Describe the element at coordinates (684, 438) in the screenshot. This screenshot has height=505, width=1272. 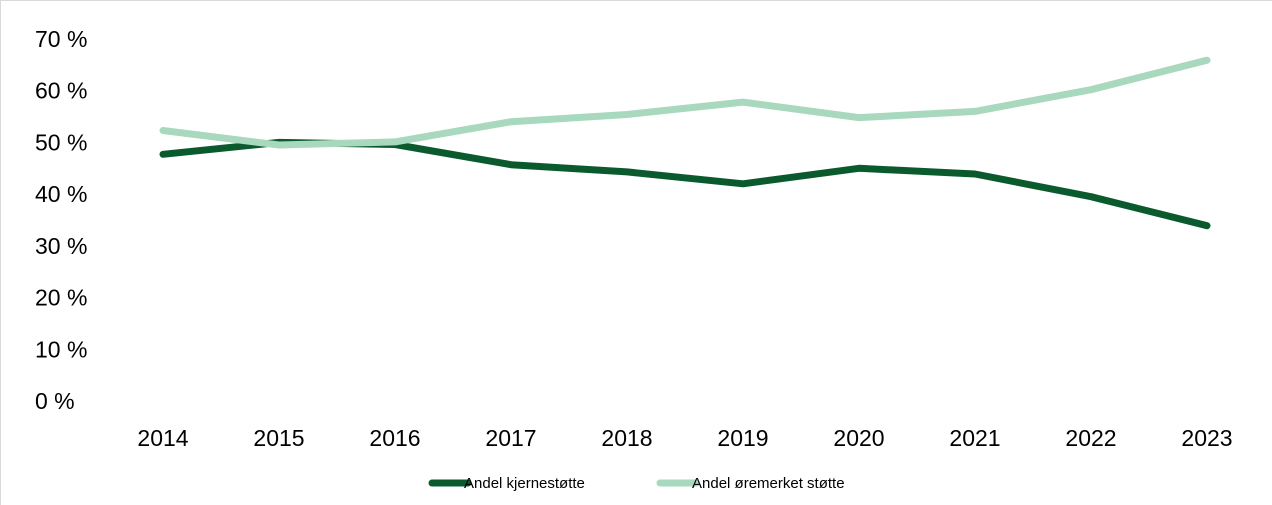
I see `x-axis: 2014 2015 2016 2017 2018 2019 2020 2021 2022 2023` at that location.